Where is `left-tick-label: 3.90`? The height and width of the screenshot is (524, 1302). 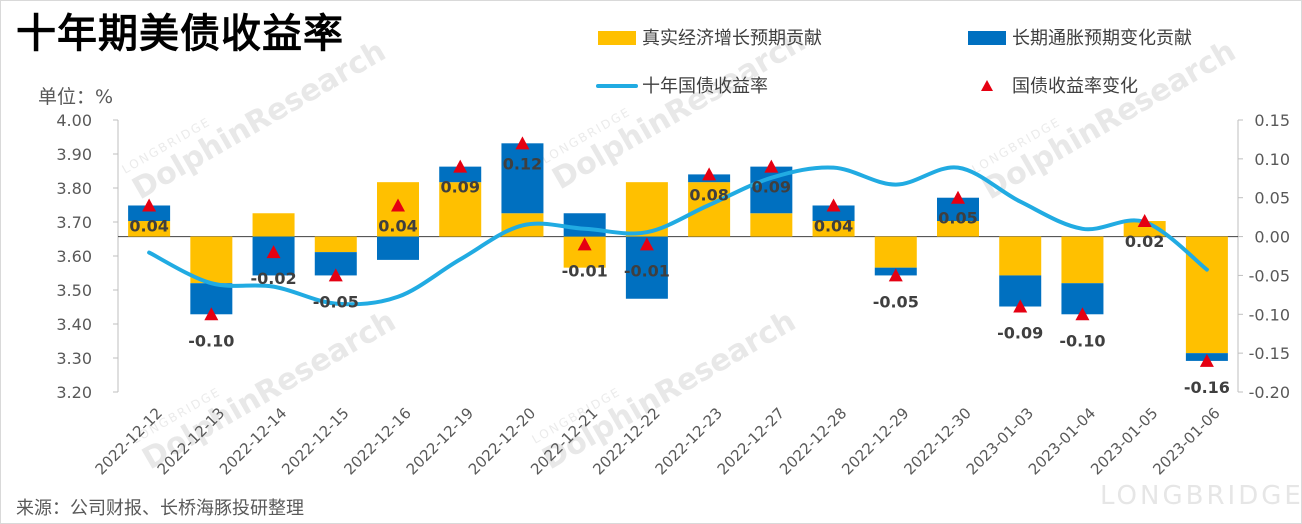
left-tick-label: 3.90 is located at coordinates (74, 154).